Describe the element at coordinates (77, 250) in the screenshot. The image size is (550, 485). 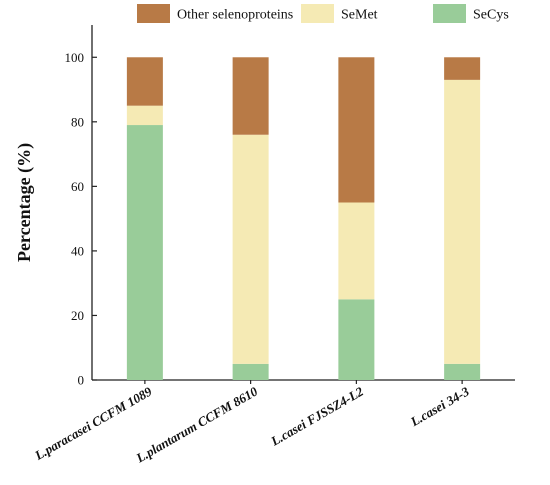
I see `y-tick-label: 40` at that location.